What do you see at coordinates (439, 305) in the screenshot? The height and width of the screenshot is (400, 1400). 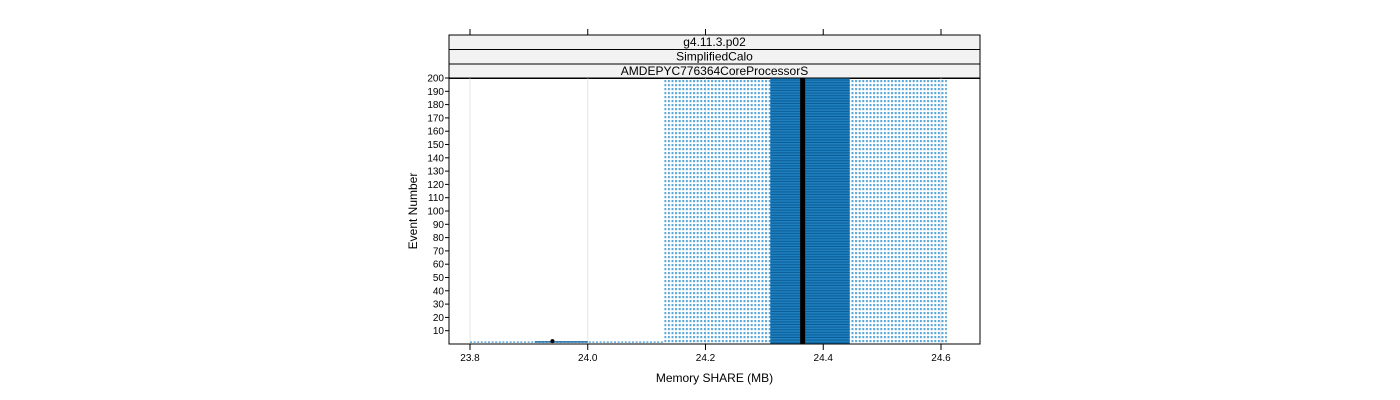 I see `y-tick-label-2: 30` at bounding box center [439, 305].